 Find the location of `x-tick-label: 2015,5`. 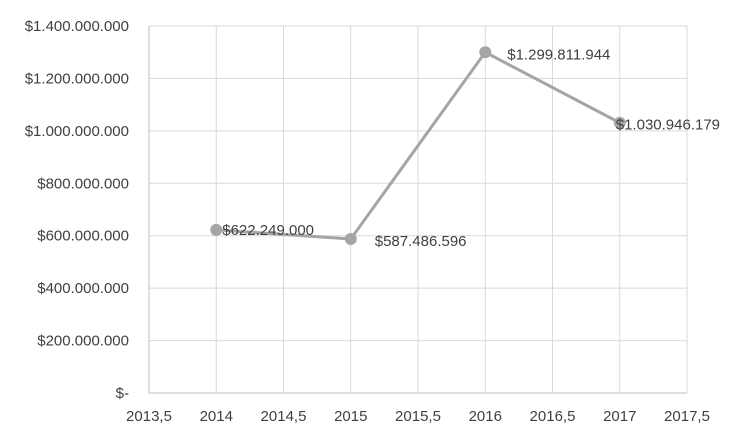

x-tick-label: 2015,5 is located at coordinates (418, 416).